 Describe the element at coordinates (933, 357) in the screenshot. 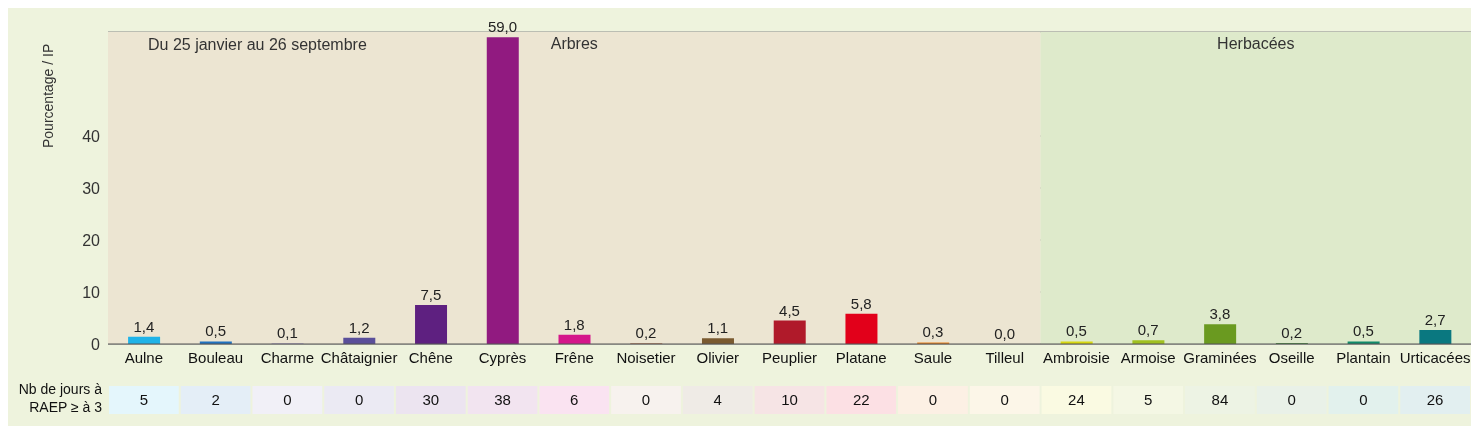

I see `x-tick-label: Saule` at that location.